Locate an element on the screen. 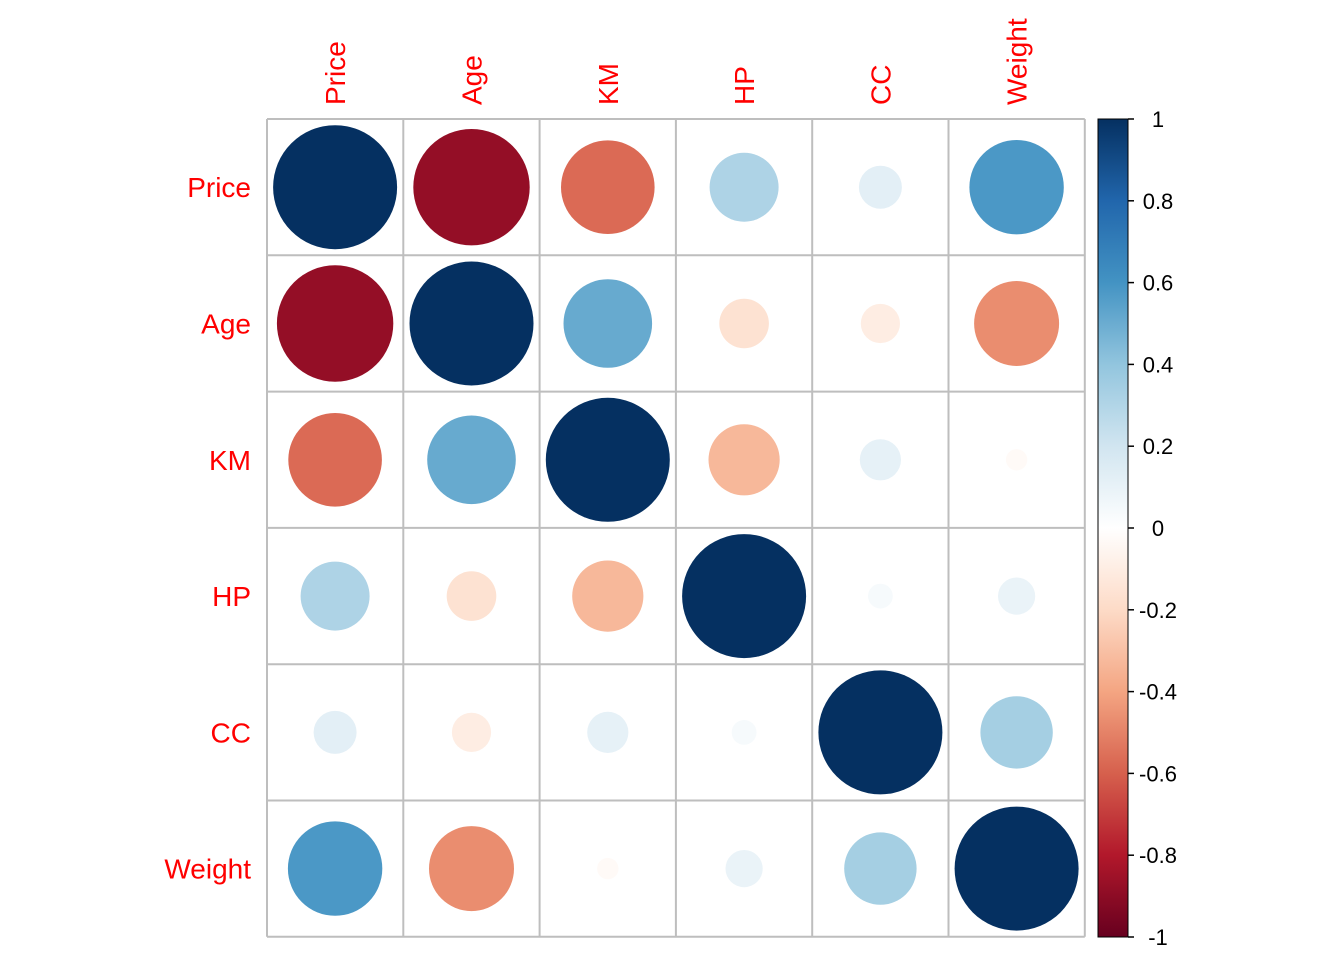  corr-circle-price-km is located at coordinates (608, 187).